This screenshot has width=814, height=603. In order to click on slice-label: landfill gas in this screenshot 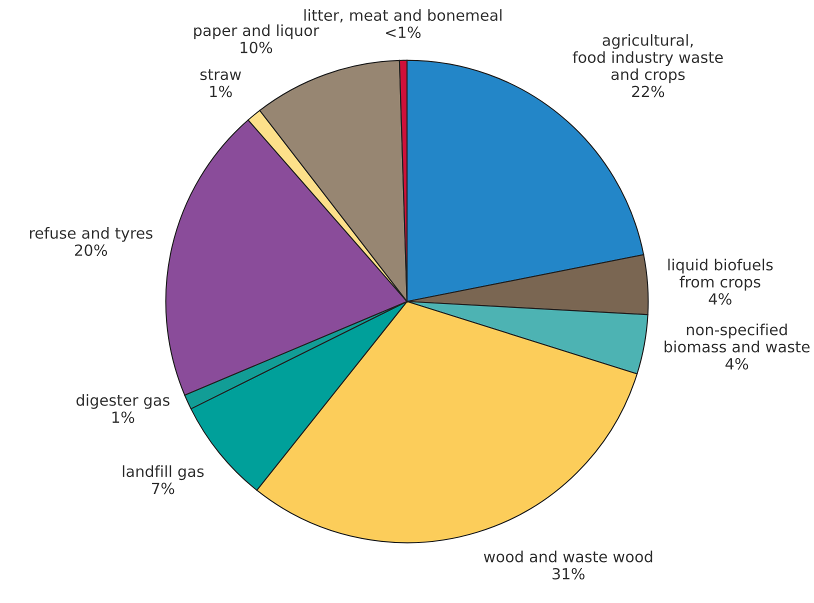, I will do `click(163, 472)`.